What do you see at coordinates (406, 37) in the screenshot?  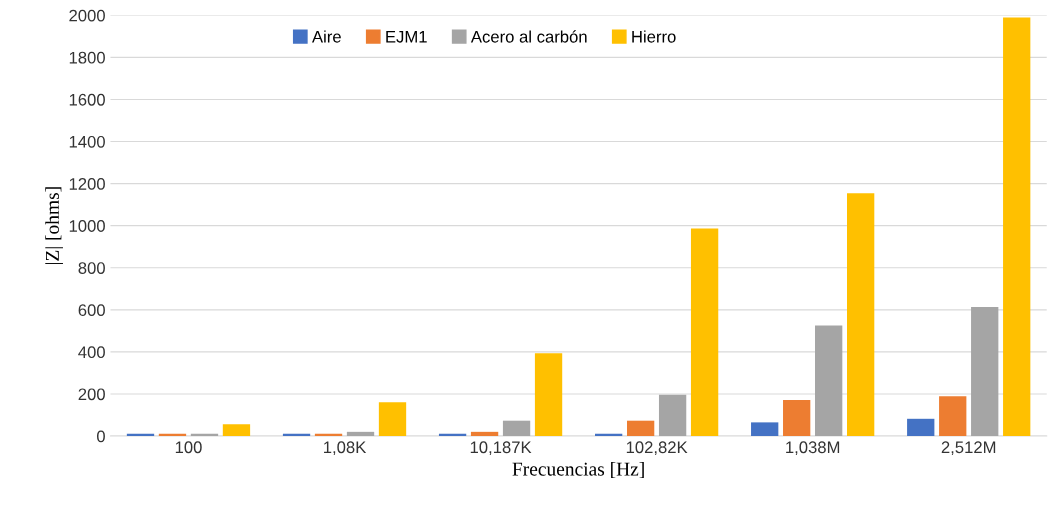 I see `legend-label: EJM1` at bounding box center [406, 37].